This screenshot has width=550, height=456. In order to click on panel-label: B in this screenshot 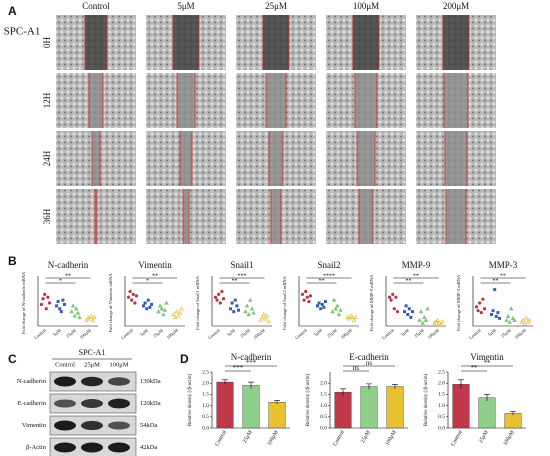, I will do `click(12, 261)`.